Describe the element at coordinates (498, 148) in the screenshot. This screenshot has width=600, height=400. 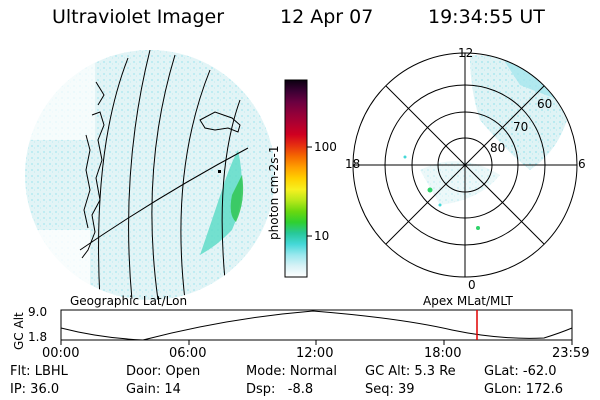
I see `lat-label-80: 80` at that location.